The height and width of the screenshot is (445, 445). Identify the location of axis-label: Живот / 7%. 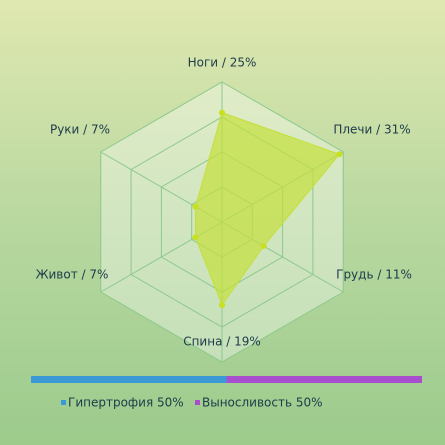
(72, 275).